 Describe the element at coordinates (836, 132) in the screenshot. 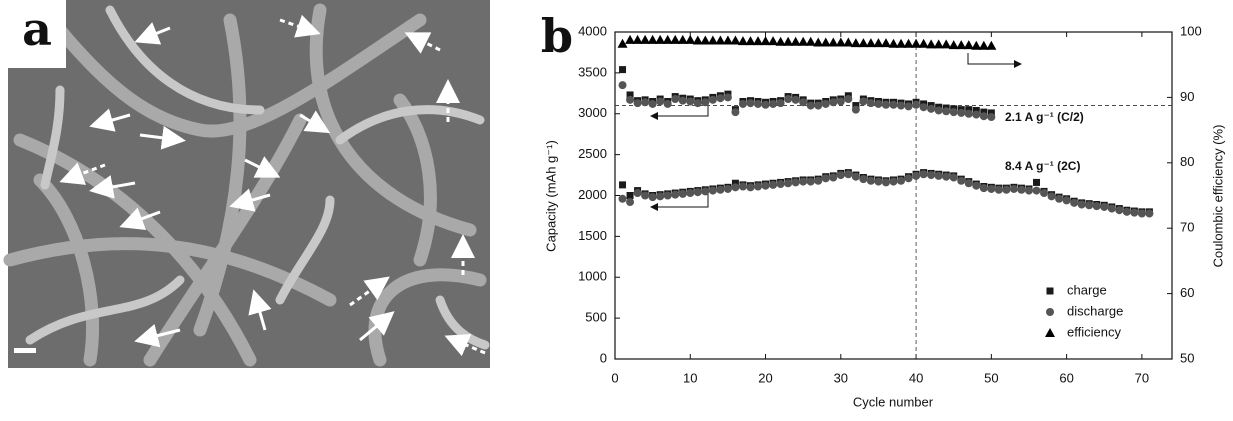

I see `arrows` at that location.